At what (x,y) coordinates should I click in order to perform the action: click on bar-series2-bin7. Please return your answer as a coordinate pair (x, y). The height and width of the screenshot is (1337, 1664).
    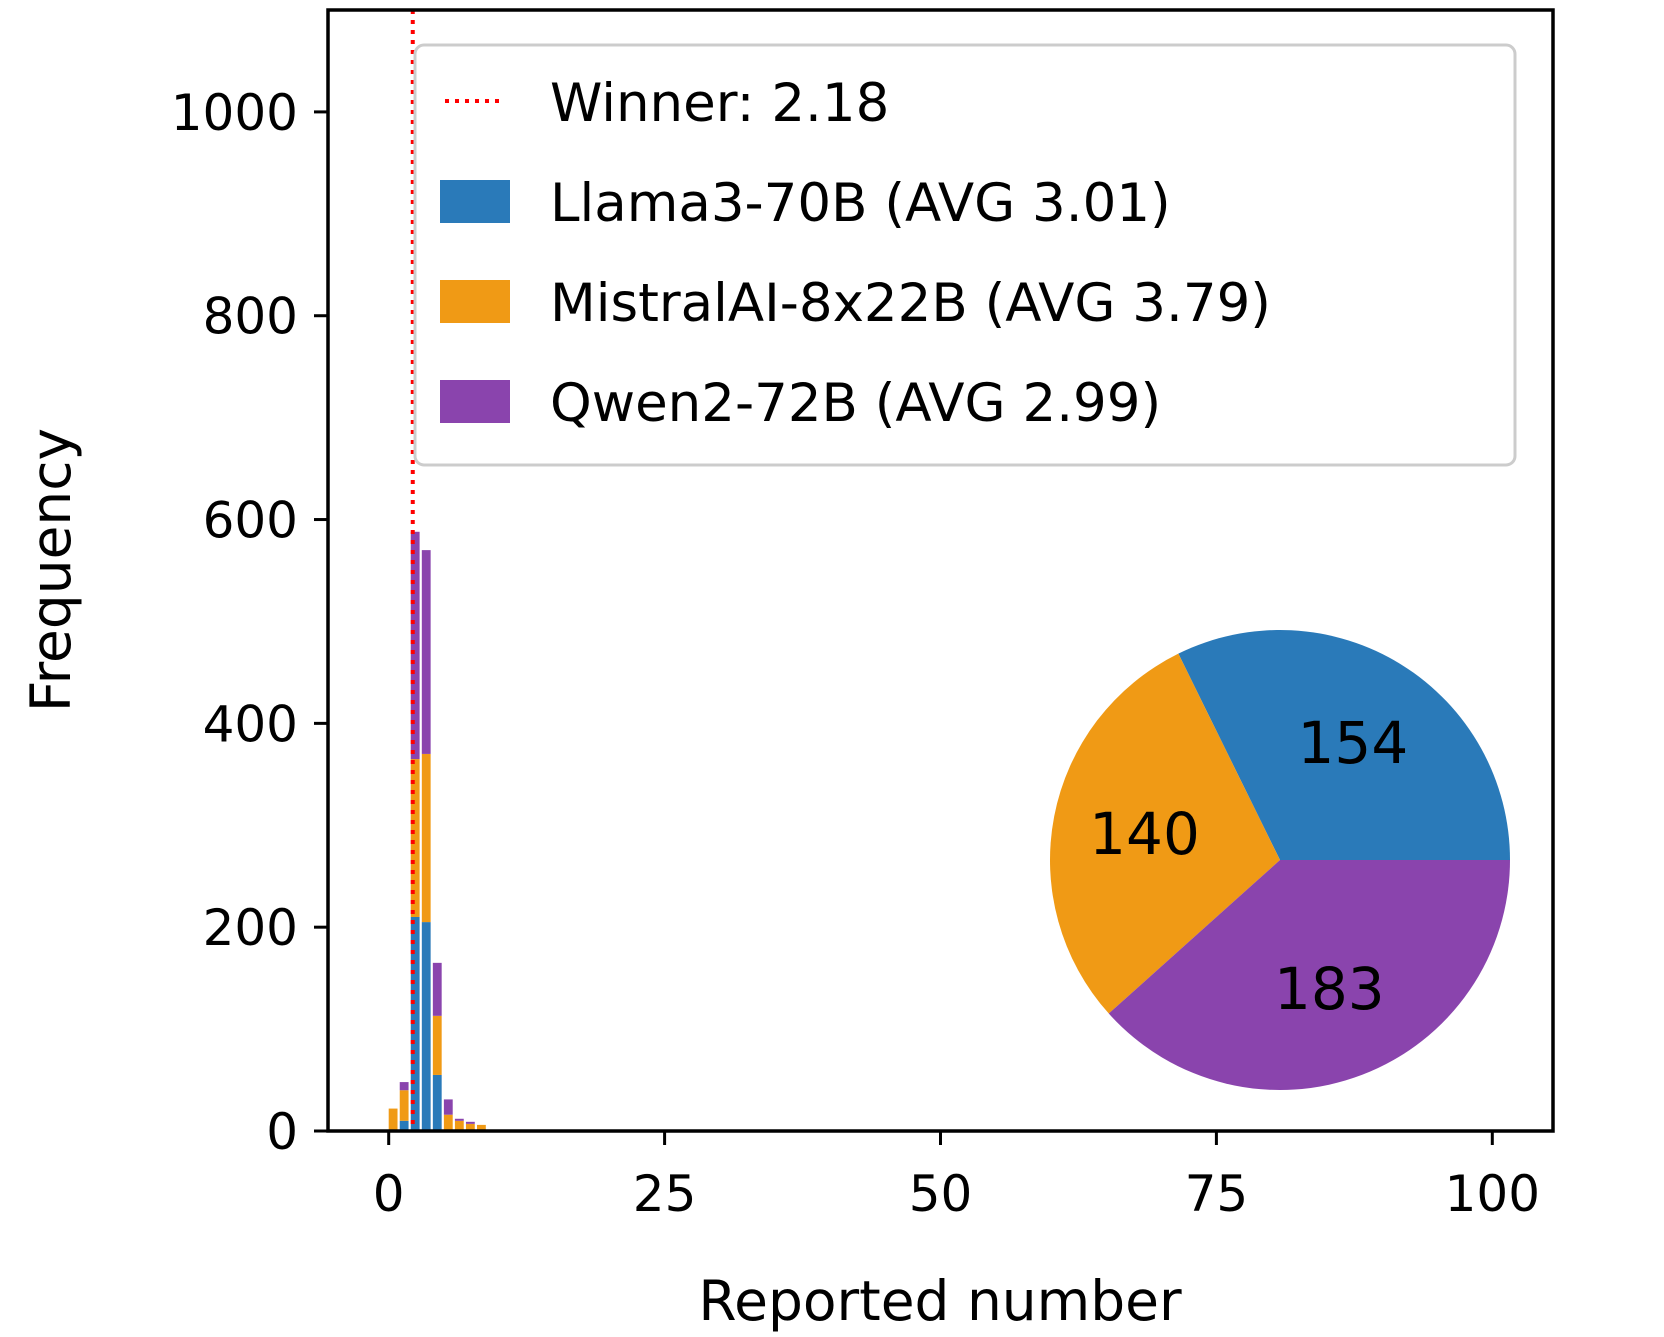
    Looking at the image, I should click on (470, 1122).